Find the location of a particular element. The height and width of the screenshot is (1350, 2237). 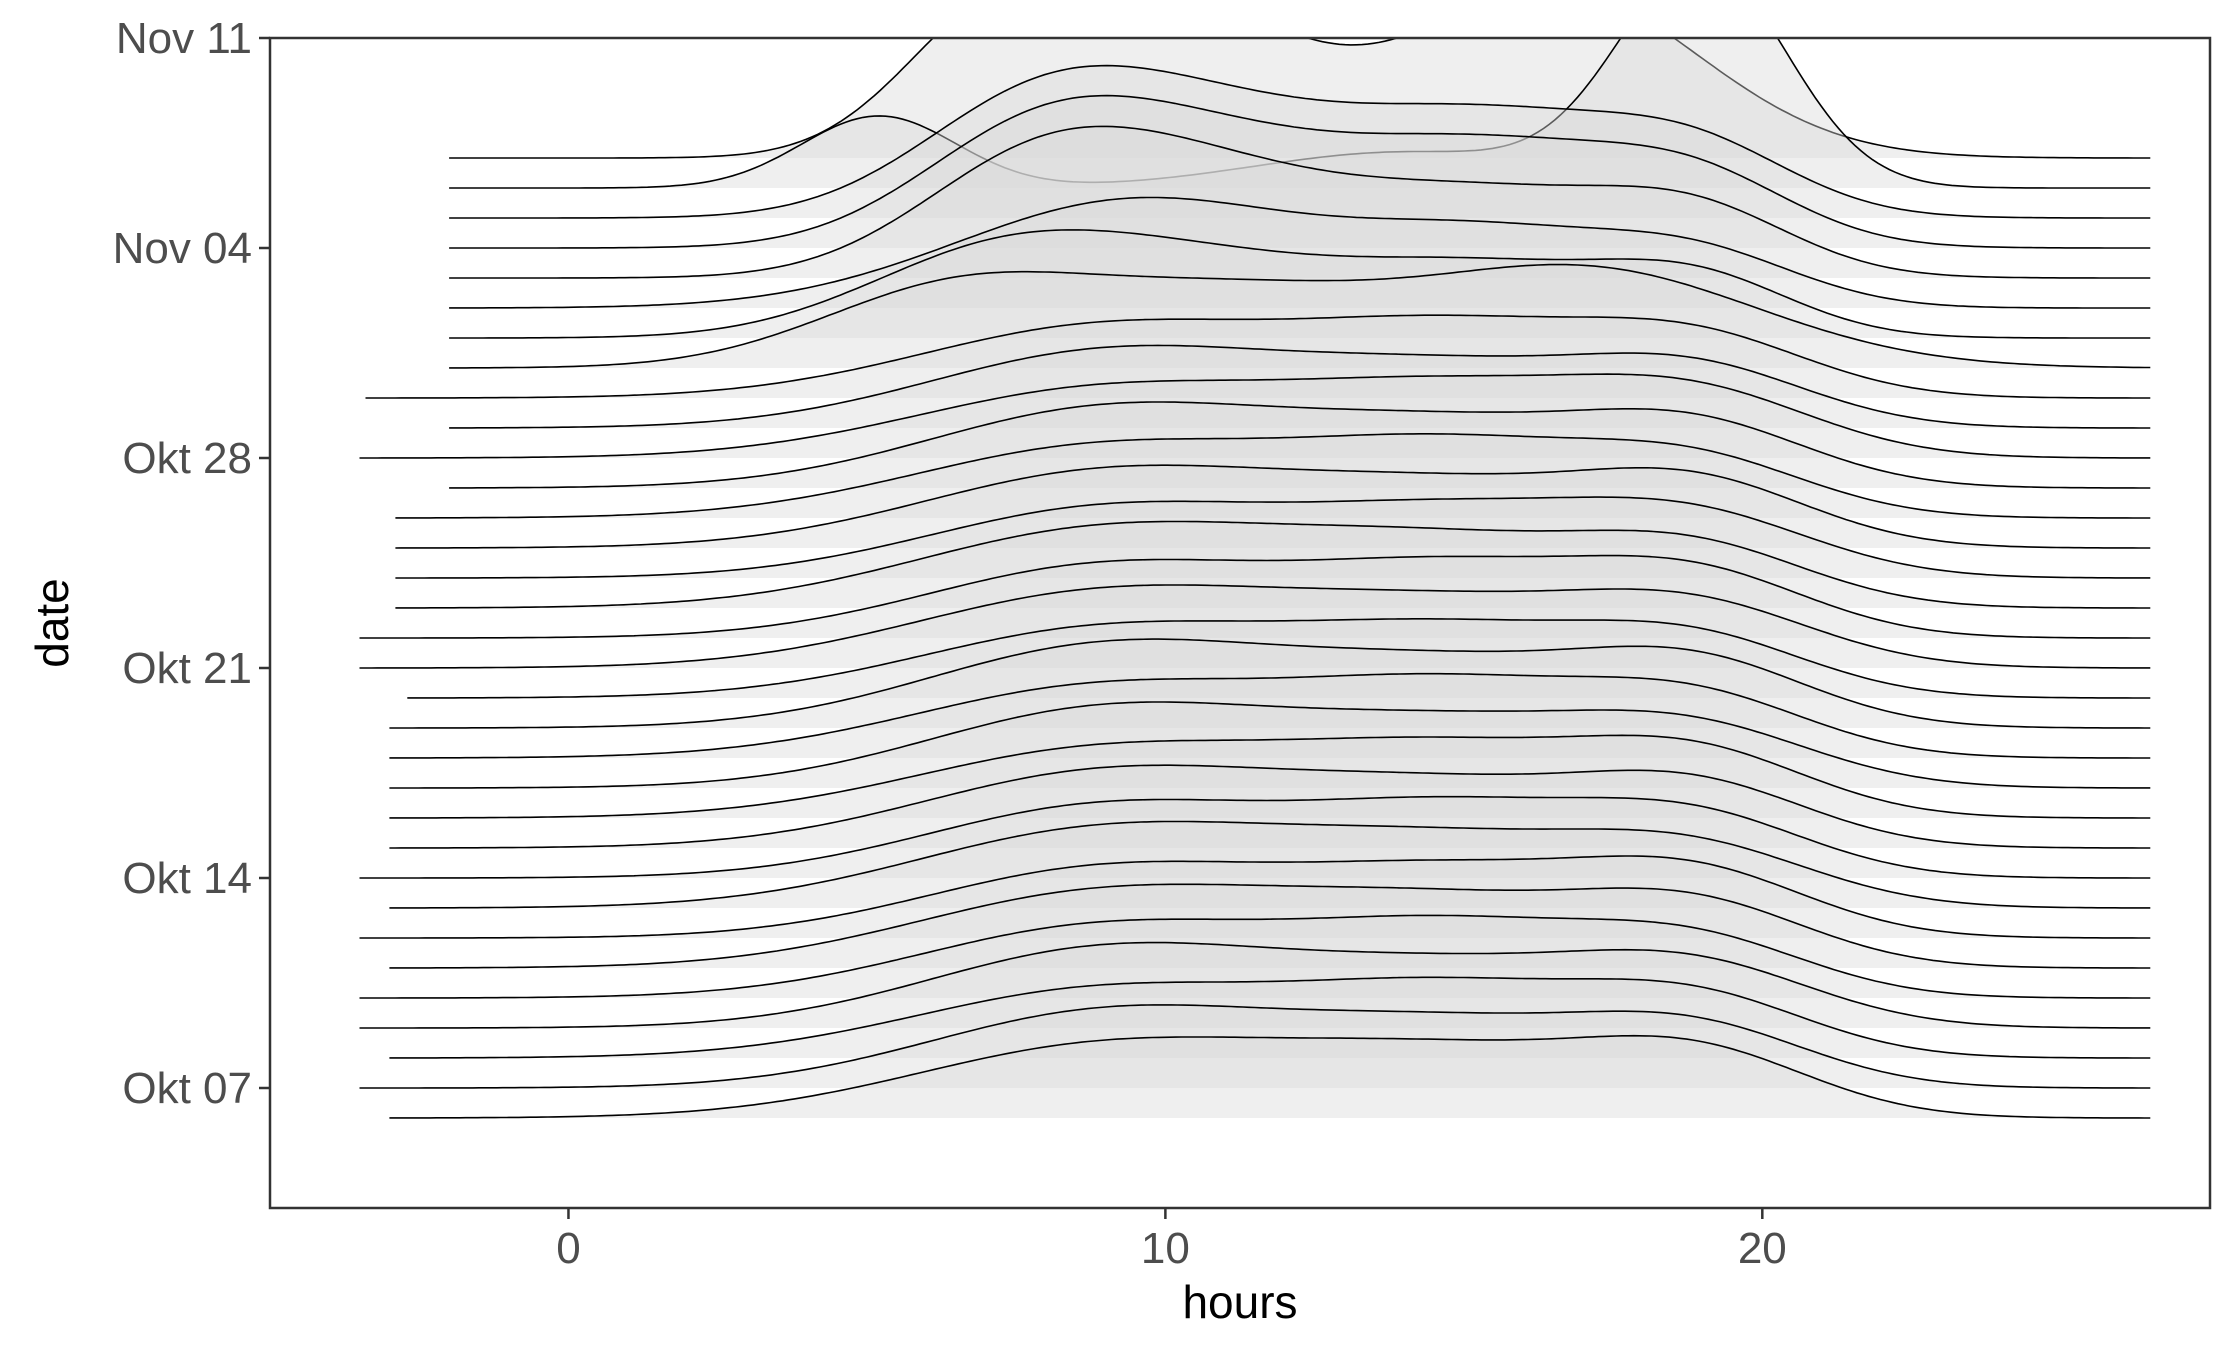

y-tick-label: Nov 11 is located at coordinates (184, 38).